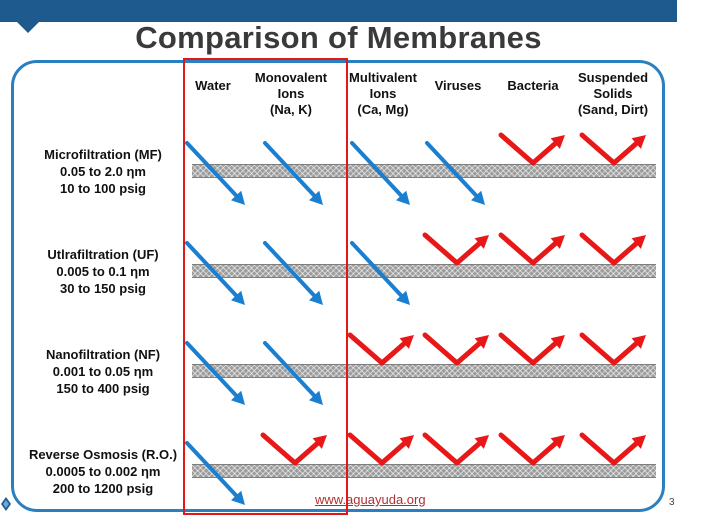 The width and height of the screenshot is (701, 531). I want to click on source-link: www.aguayuda.org, so click(370, 499).